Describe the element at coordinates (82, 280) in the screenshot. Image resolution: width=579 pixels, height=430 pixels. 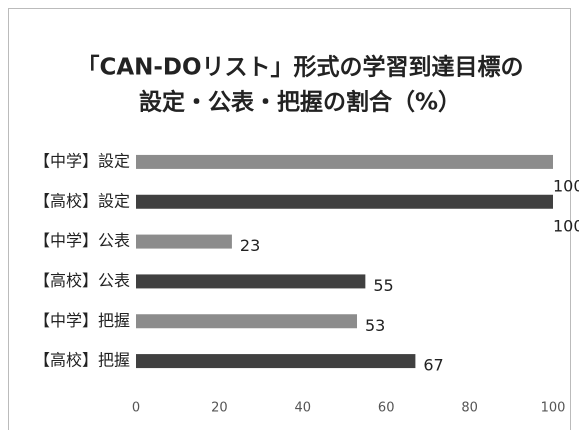
I see `y-tick-label: 【高校】公表` at that location.